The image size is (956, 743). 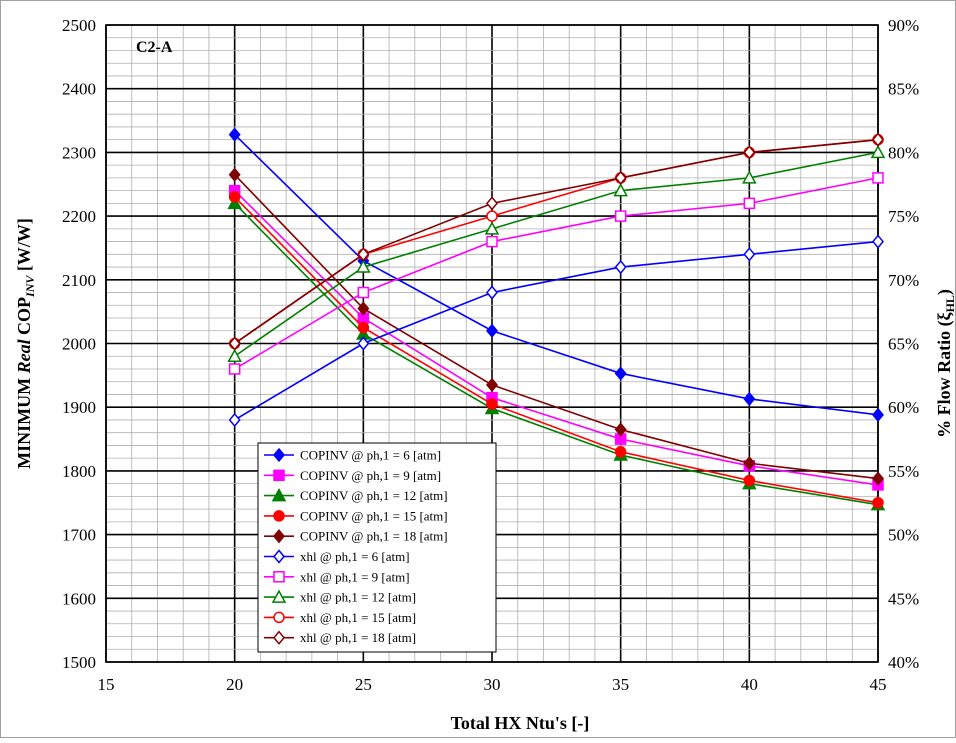 I want to click on legend-entry: xhl @ ph,1 = 15 [atm], so click(x=340, y=617).